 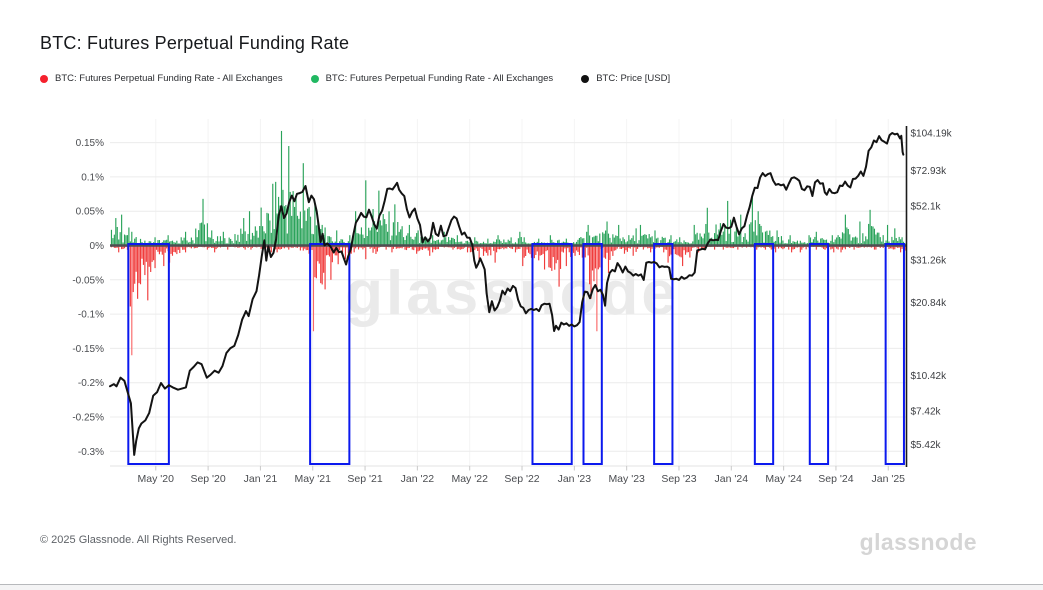 What do you see at coordinates (585, 78) in the screenshot?
I see `legend-dot-black-icon` at bounding box center [585, 78].